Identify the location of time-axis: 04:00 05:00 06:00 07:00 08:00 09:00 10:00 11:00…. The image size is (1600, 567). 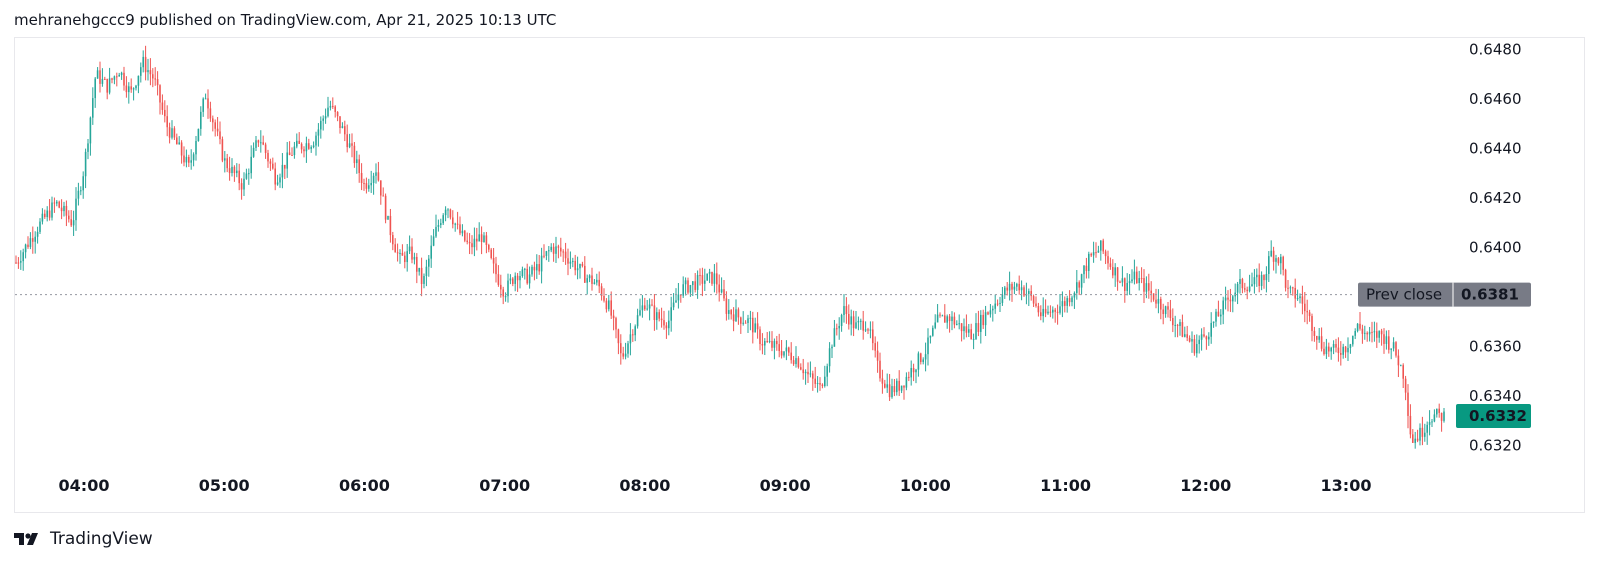
(715, 485).